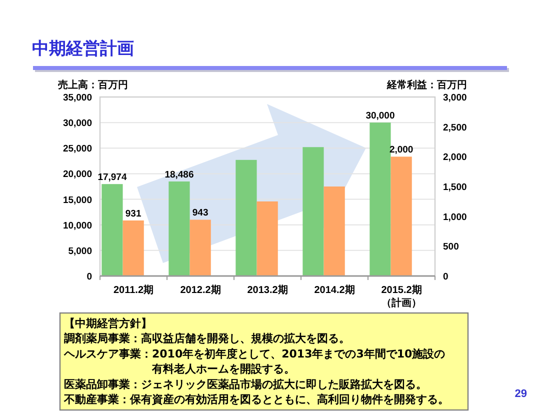 This screenshot has height=420, width=560. Describe the element at coordinates (93, 85) in the screenshot. I see `y-axis-title: 売上高：百万円` at that location.